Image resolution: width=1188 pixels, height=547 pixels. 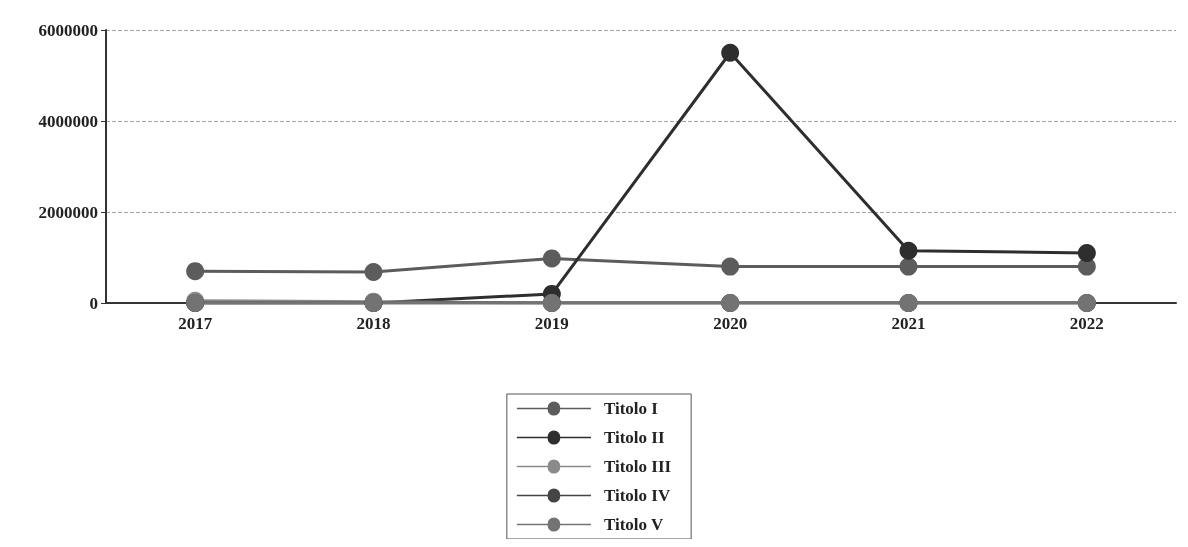 I want to click on y-tick-label: 2000000, so click(x=68, y=212).